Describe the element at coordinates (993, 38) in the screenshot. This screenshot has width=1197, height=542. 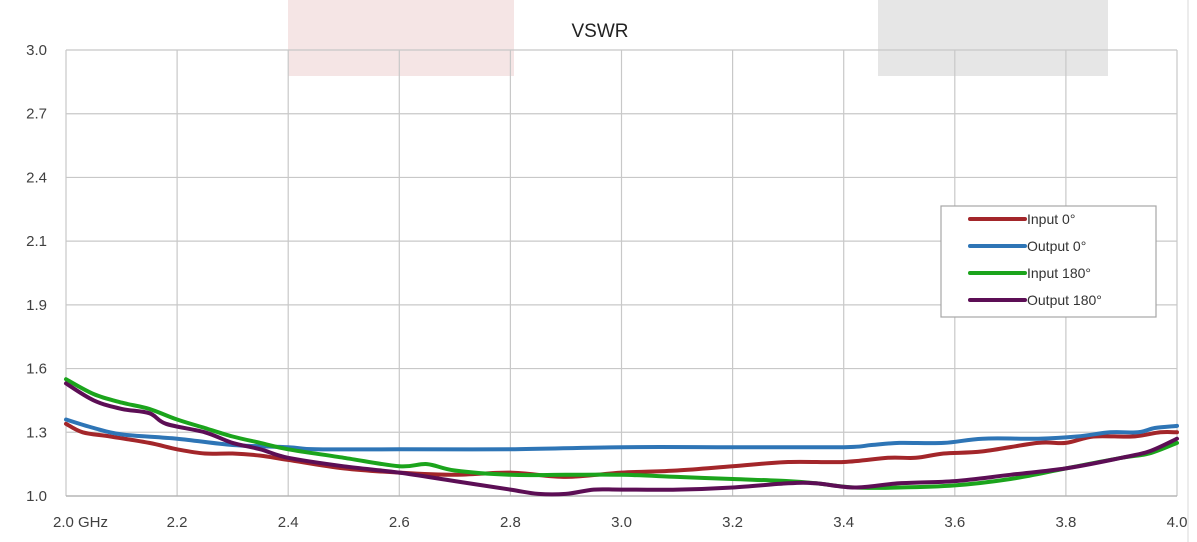
I see `title-decoration-right` at that location.